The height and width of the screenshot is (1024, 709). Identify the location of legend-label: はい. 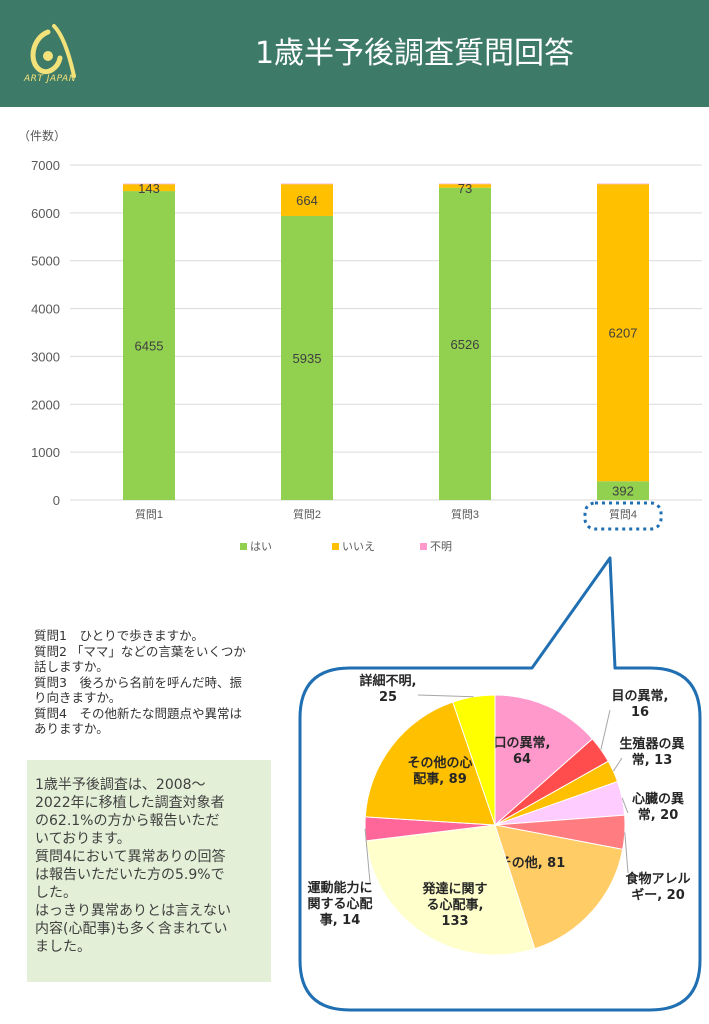
(261, 546).